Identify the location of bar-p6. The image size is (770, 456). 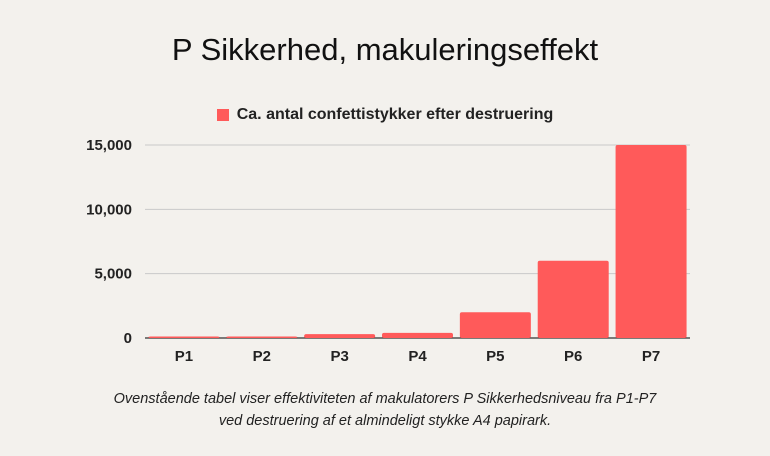
(573, 299).